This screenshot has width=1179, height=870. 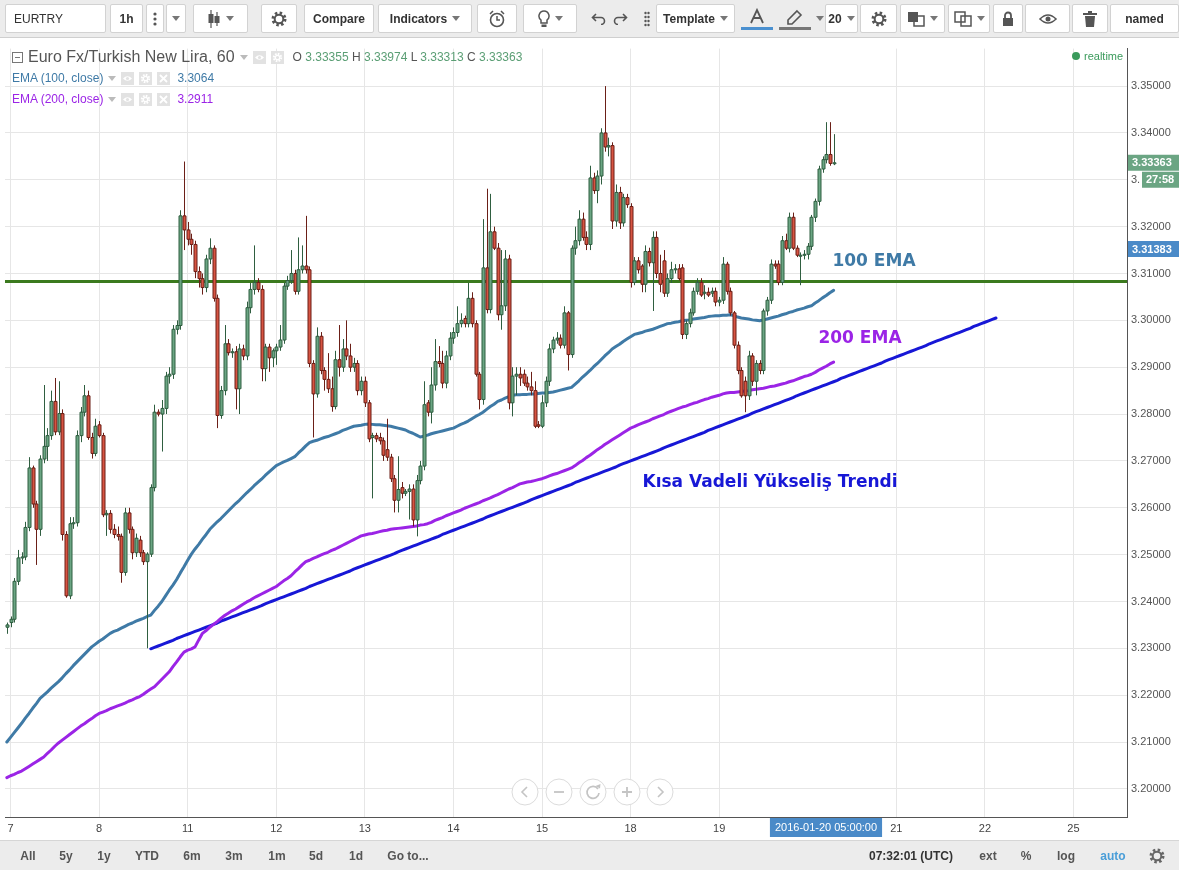 I want to click on annotation: 100 EMA, so click(x=874, y=260).